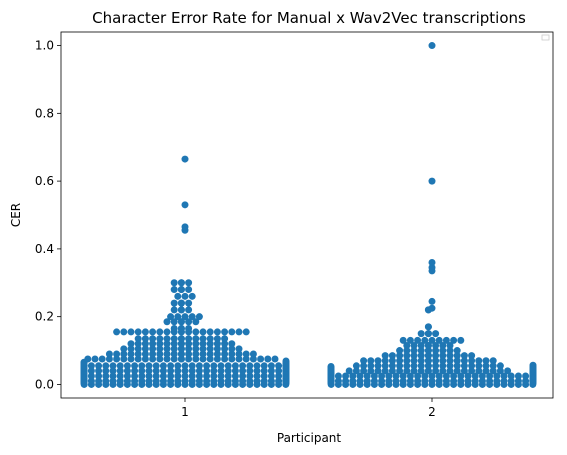 This screenshot has width=567, height=455. I want to click on y-tick-label: 1.0, so click(44, 46).